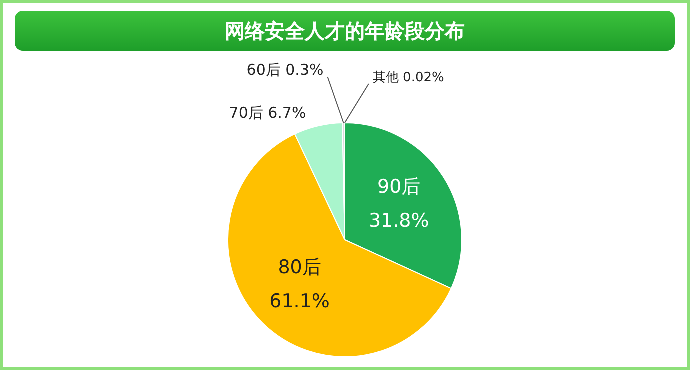  What do you see at coordinates (399, 221) in the screenshot?
I see `data-label: 31.8%` at bounding box center [399, 221].